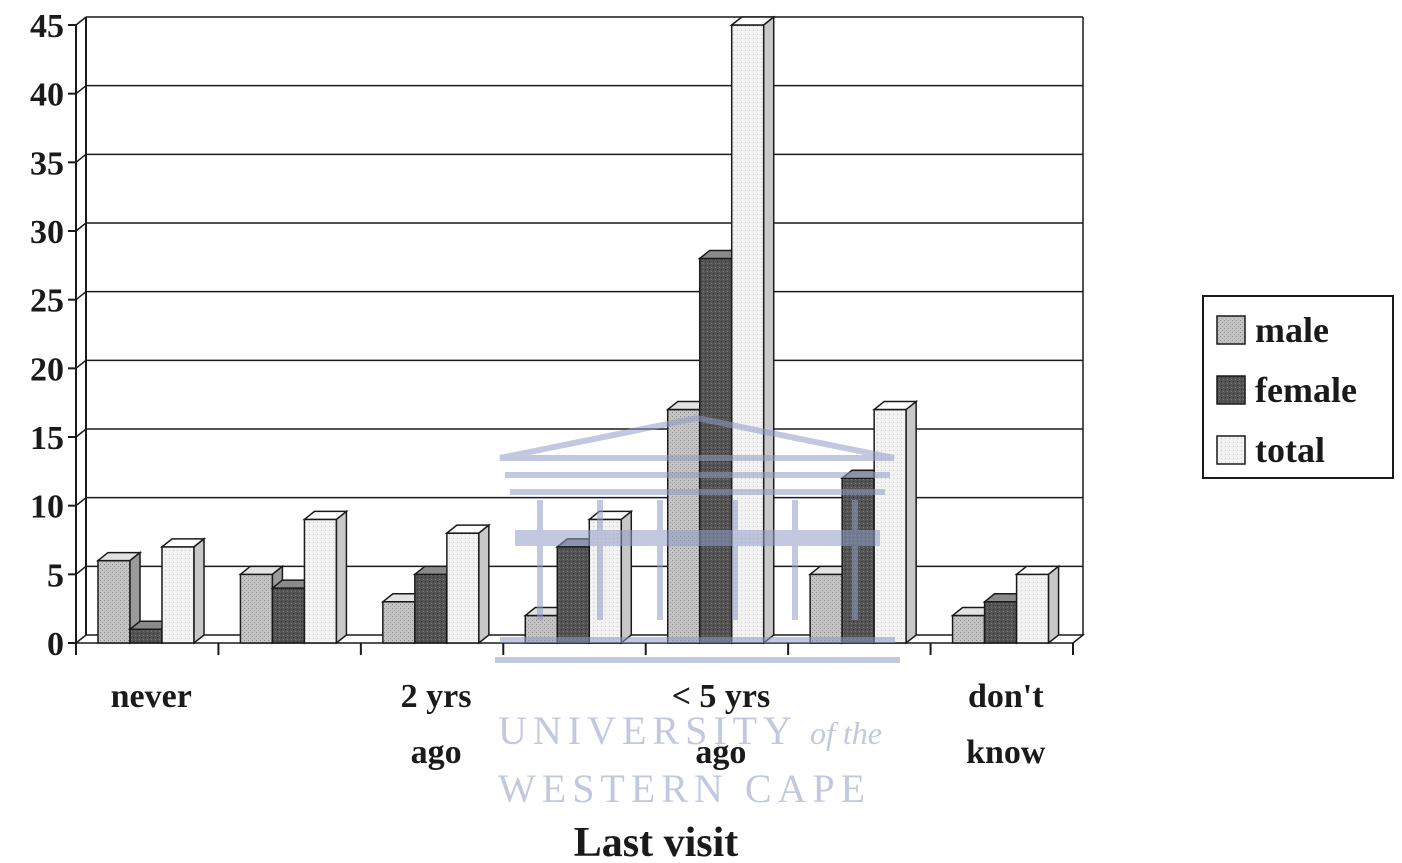 Image resolution: width=1402 pixels, height=863 pixels. What do you see at coordinates (1231, 450) in the screenshot?
I see `legend-swatch-total` at bounding box center [1231, 450].